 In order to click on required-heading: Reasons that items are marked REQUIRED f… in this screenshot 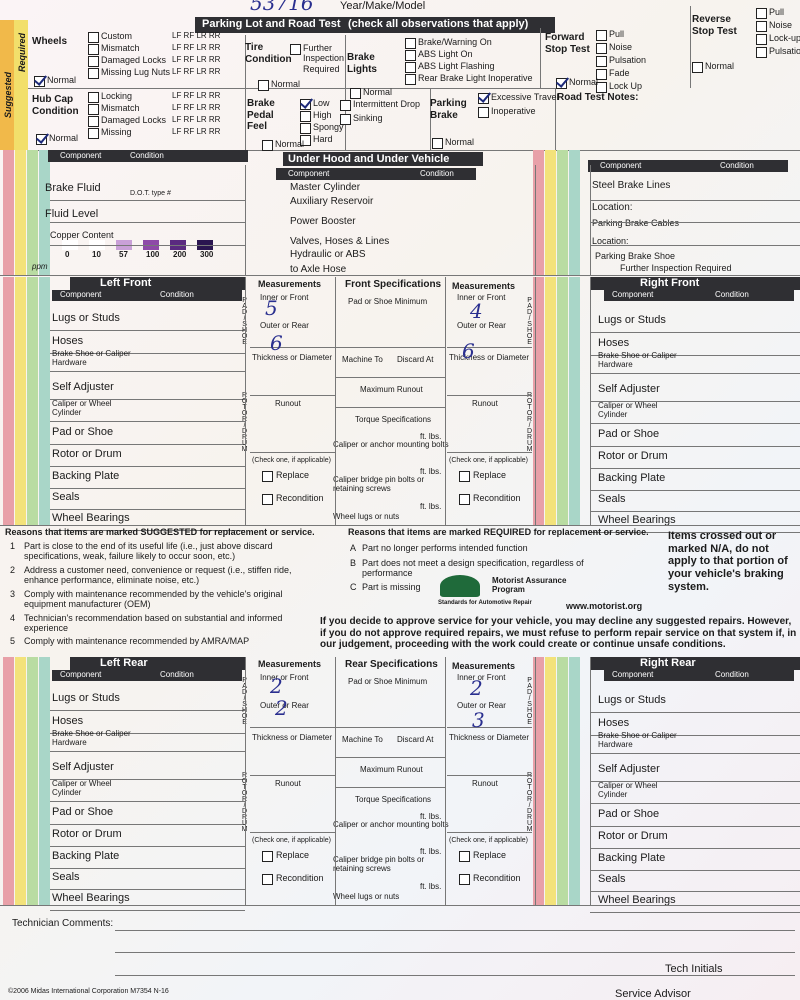, I will do `click(498, 532)`.